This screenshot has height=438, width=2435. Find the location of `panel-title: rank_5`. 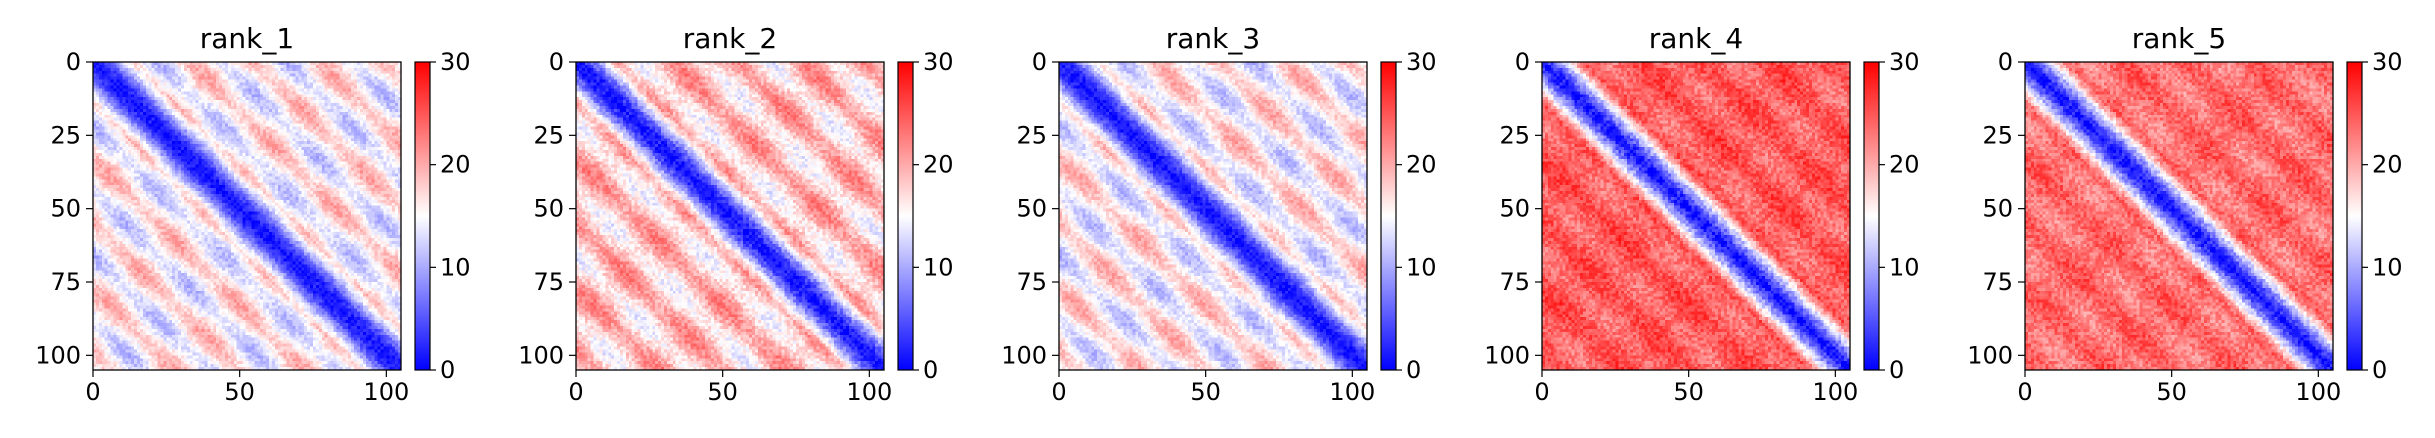

panel-title: rank_5 is located at coordinates (2179, 38).